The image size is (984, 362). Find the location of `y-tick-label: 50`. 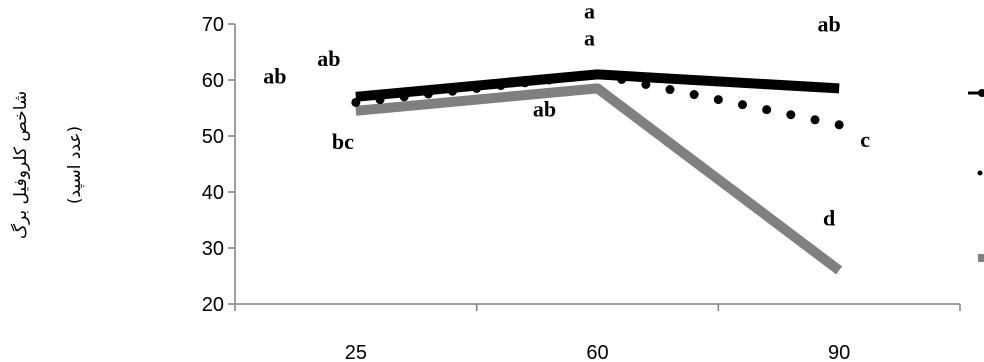

y-tick-label: 50 is located at coordinates (213, 137).